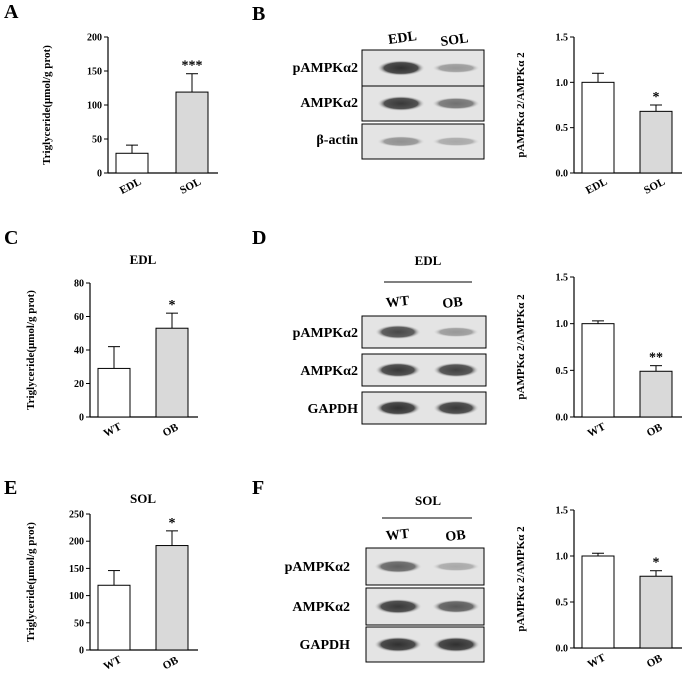 This screenshot has height=680, width=700. What do you see at coordinates (562, 174) in the screenshot?
I see `chart-b-y-tick-label: 0.0` at bounding box center [562, 174].